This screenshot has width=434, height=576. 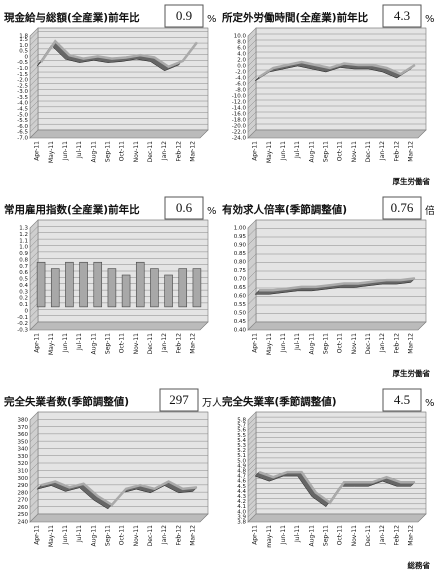 What do you see at coordinates (23, 523) in the screenshot?
I see `y-tick-label: 240` at bounding box center [23, 523].